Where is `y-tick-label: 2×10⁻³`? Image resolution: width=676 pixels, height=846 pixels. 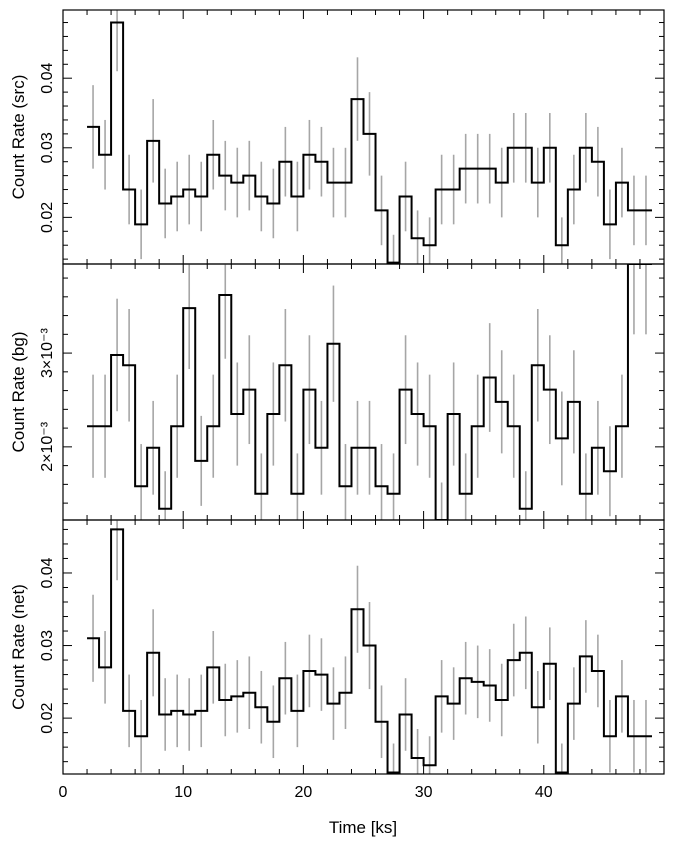 y-tick-label: 2×10⁻³ is located at coordinates (47, 446).